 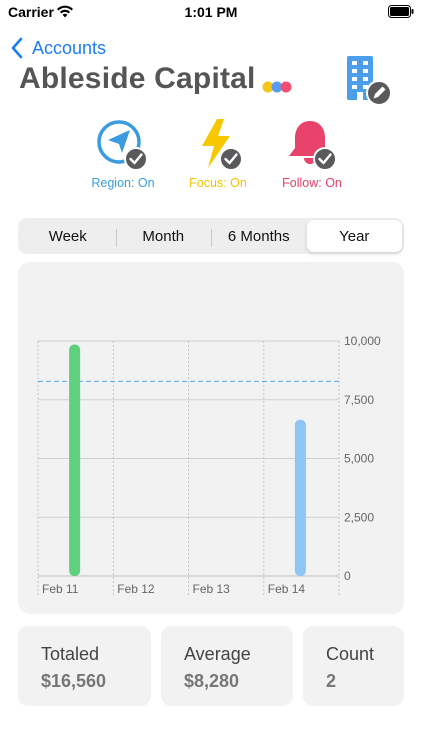 What do you see at coordinates (354, 236) in the screenshot?
I see `segment-year: Year` at bounding box center [354, 236].